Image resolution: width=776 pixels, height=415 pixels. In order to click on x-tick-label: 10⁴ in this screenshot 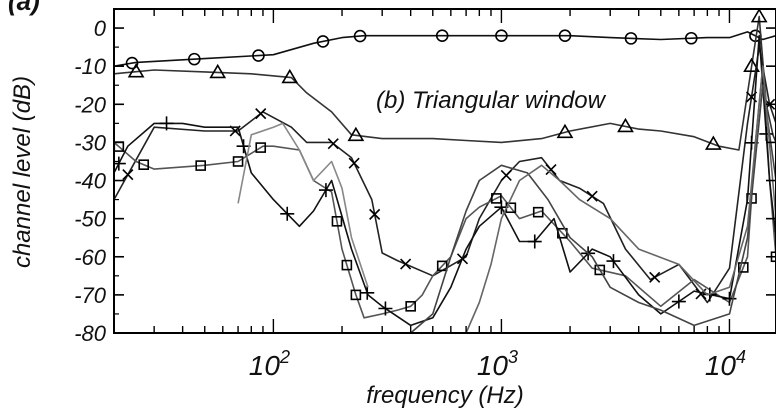, I will do `click(725, 364)`.